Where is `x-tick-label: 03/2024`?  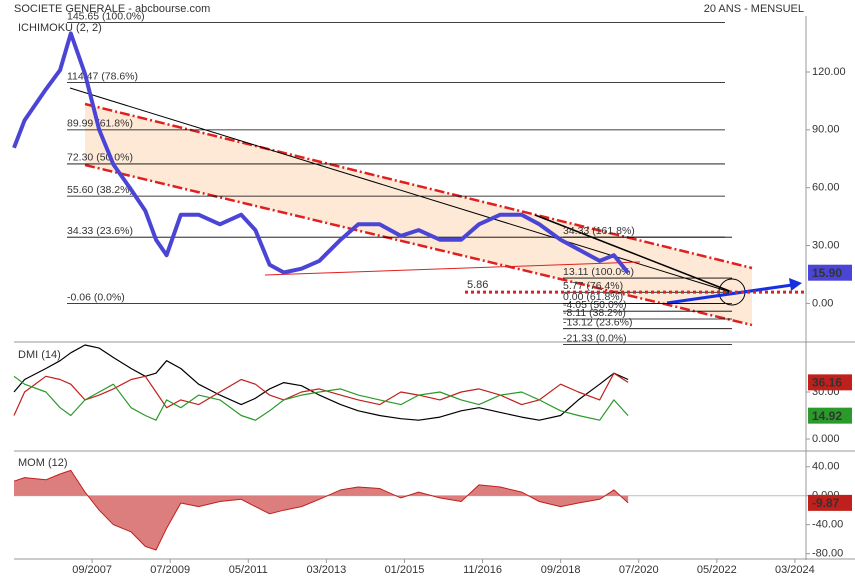 x-tick-label: 03/2024 is located at coordinates (795, 570).